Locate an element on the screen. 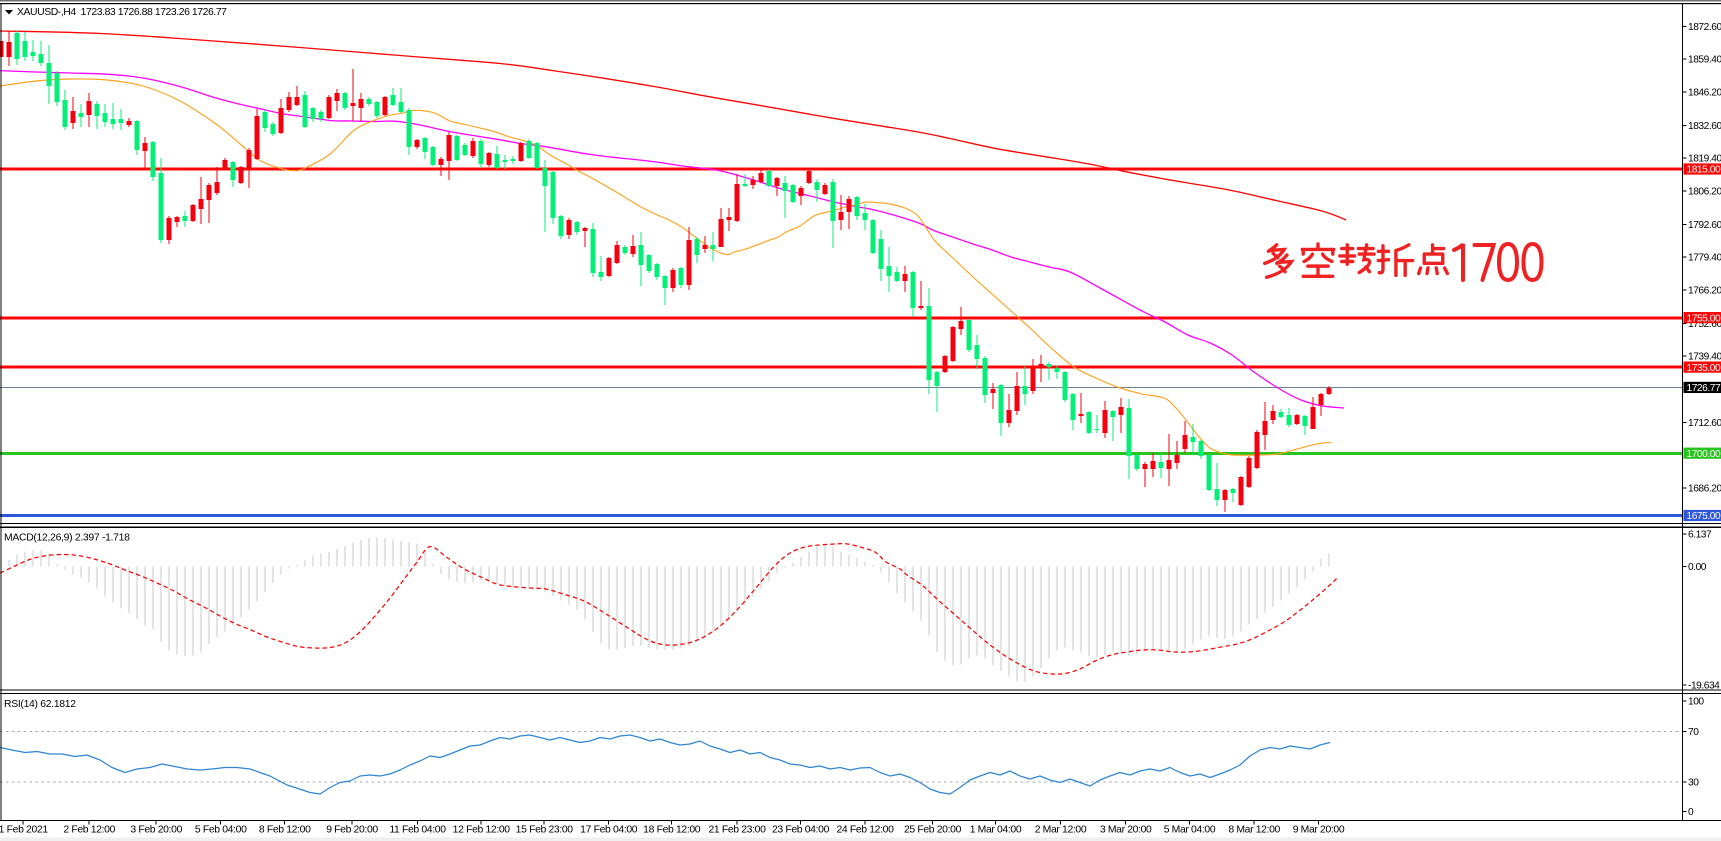 This screenshot has height=841, width=1721. svg-text: 30 is located at coordinates (1693, 783).